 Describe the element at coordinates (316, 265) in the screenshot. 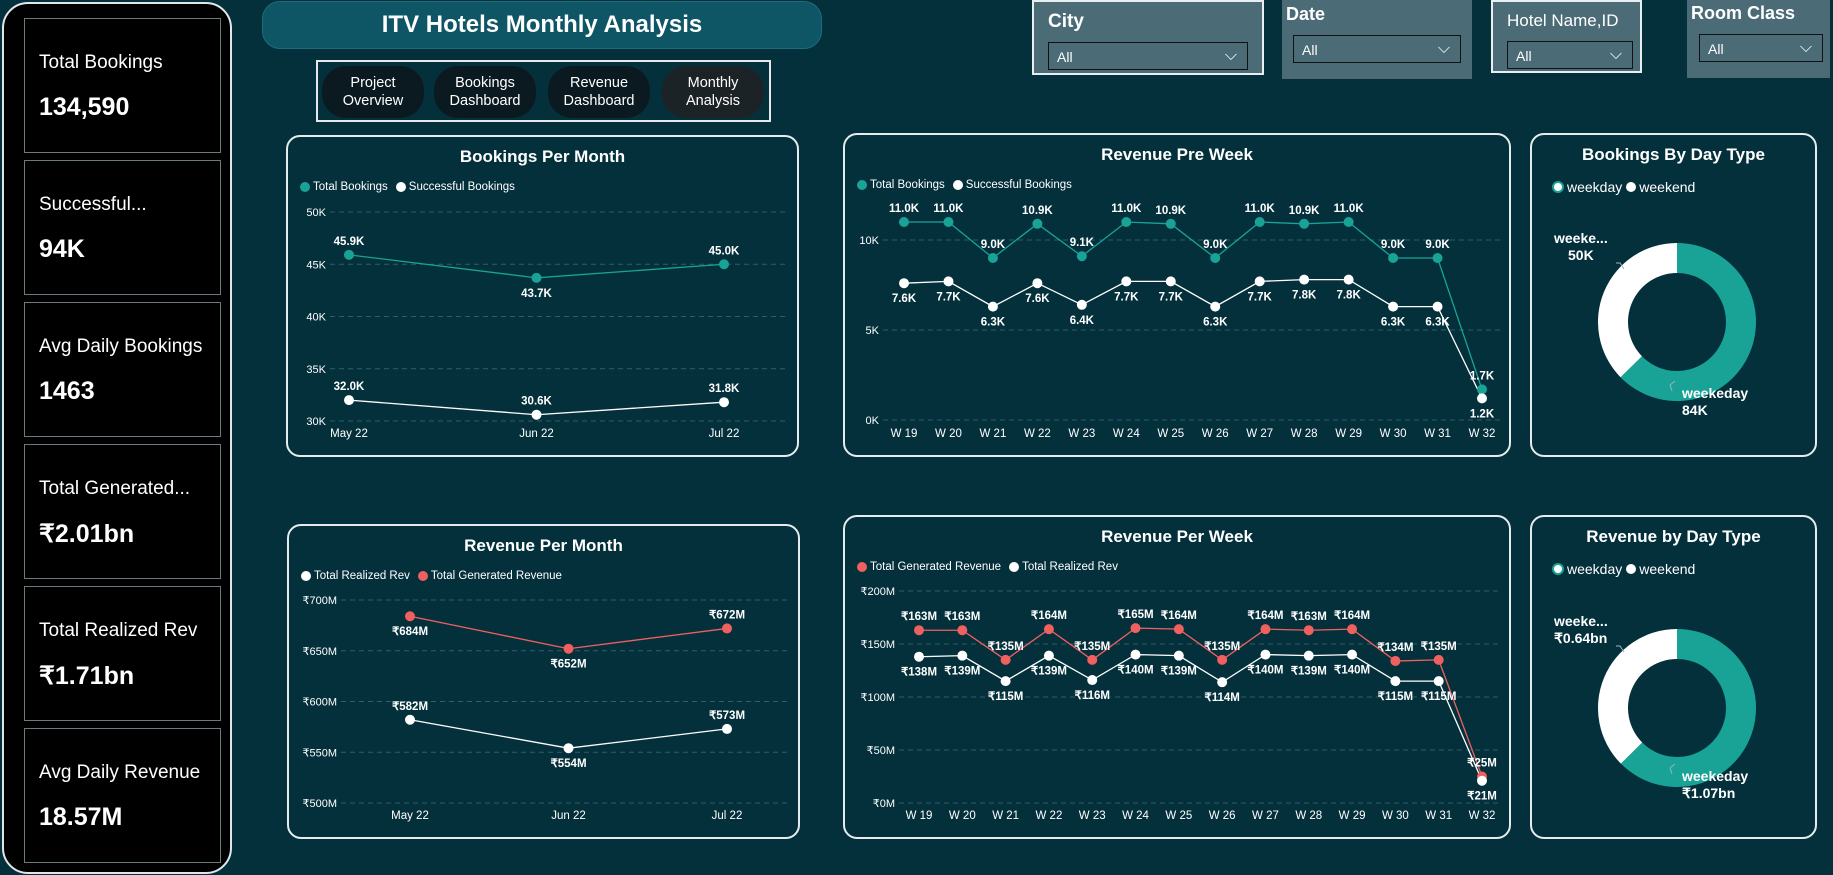

I see `y-tick-label: 45K` at that location.